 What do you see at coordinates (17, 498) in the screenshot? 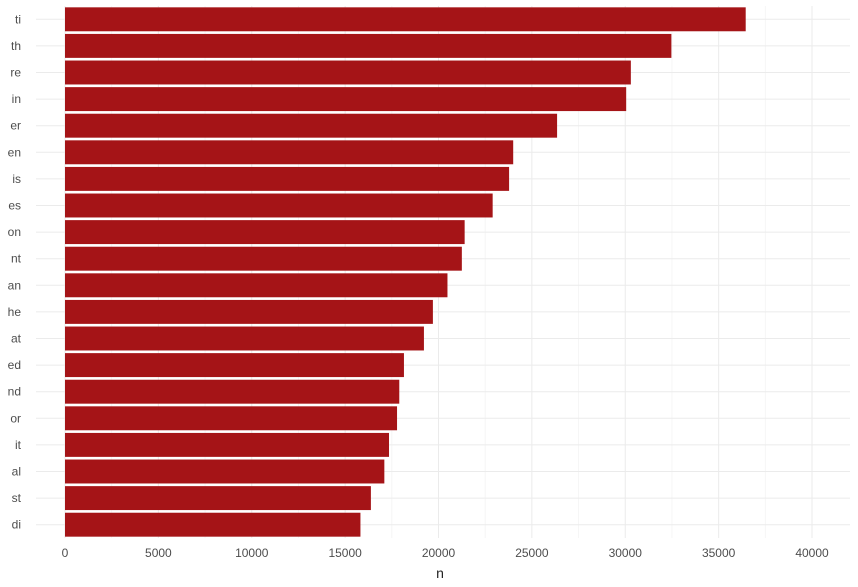
I see `y-tick-label: st` at bounding box center [17, 498].